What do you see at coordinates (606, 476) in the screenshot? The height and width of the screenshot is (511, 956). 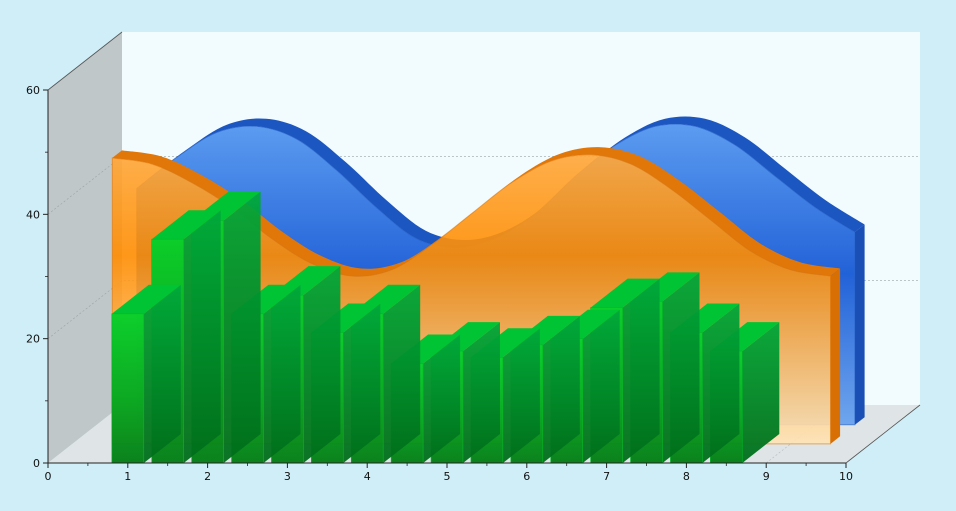 I see `x-tick-label: 7` at bounding box center [606, 476].